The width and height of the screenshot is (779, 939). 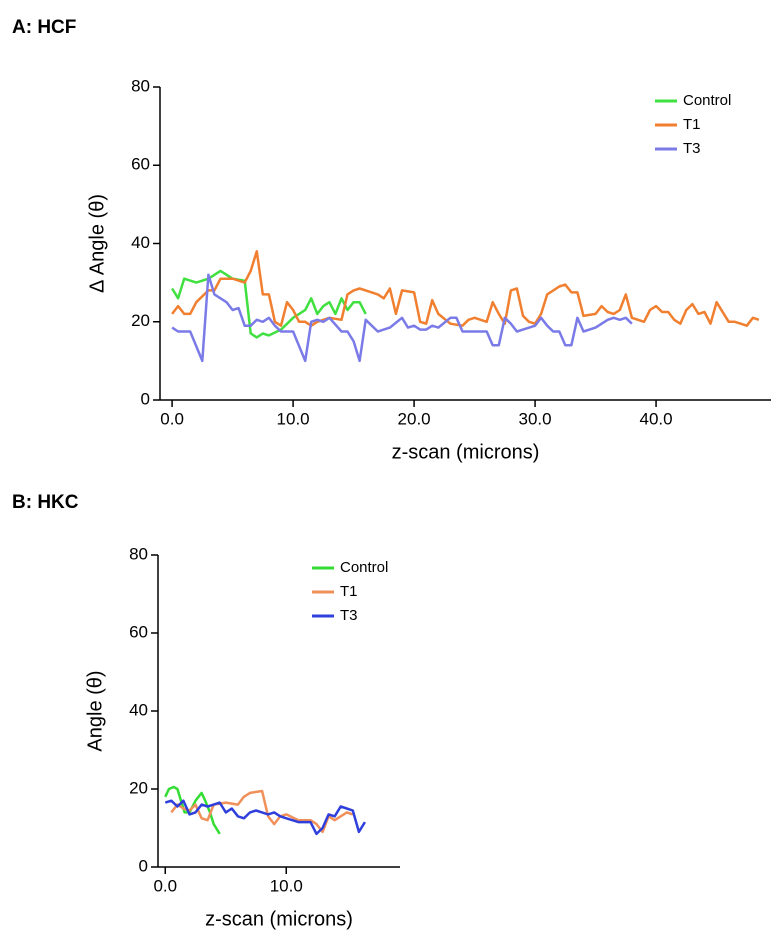 I want to click on y-axis-label: Angle (θ), so click(x=95, y=710).